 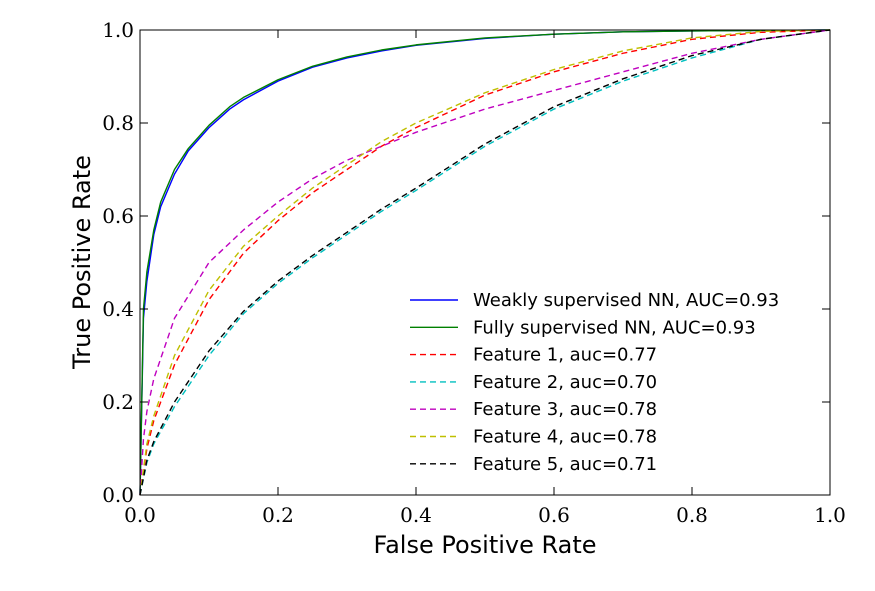 What do you see at coordinates (565, 409) in the screenshot?
I see `legend-label-5: Feature 3, auc=0.78` at bounding box center [565, 409].